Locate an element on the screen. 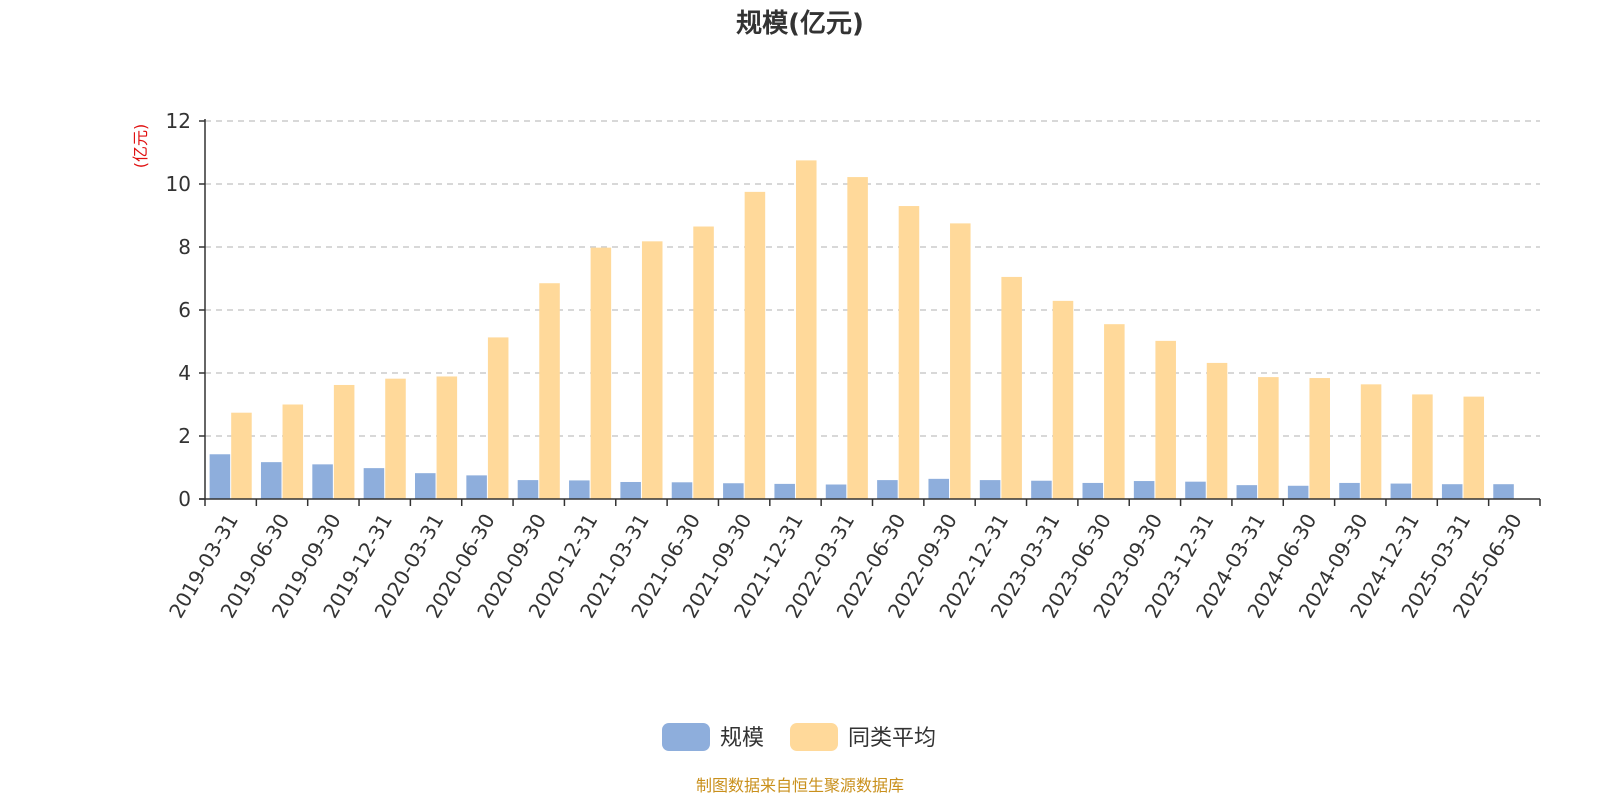  y-tick-label: 12 is located at coordinates (178, 121).